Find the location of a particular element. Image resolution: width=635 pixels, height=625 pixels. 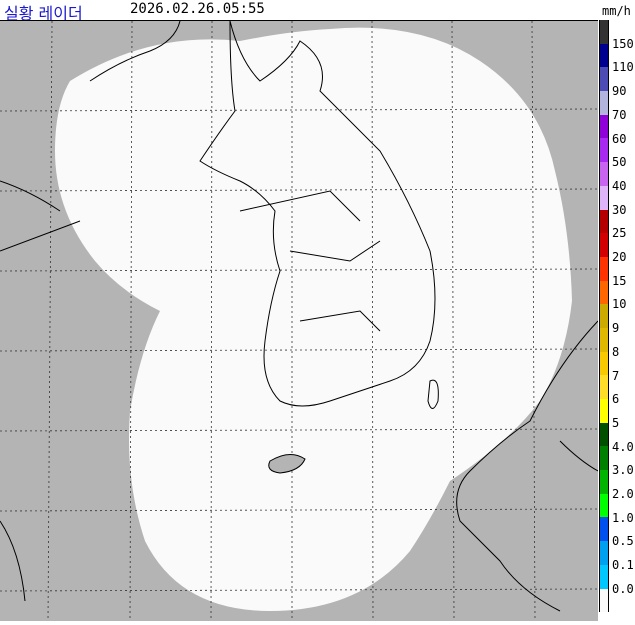

legend-label: 9 is located at coordinates (616, 328).